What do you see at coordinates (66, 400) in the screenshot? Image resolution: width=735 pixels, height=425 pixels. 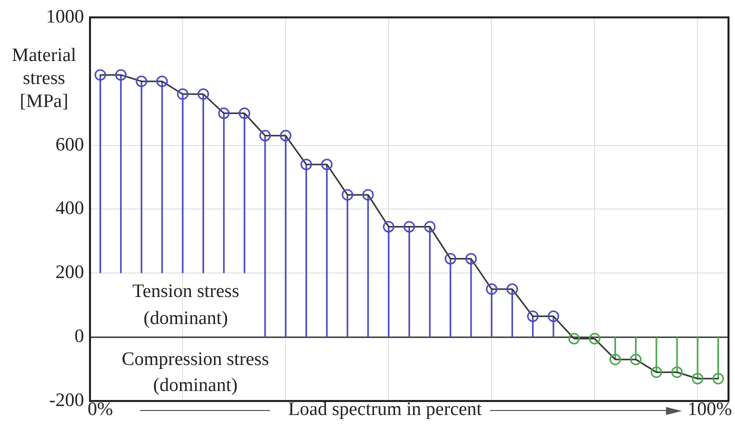 I see `y-tick-label: -200` at bounding box center [66, 400].